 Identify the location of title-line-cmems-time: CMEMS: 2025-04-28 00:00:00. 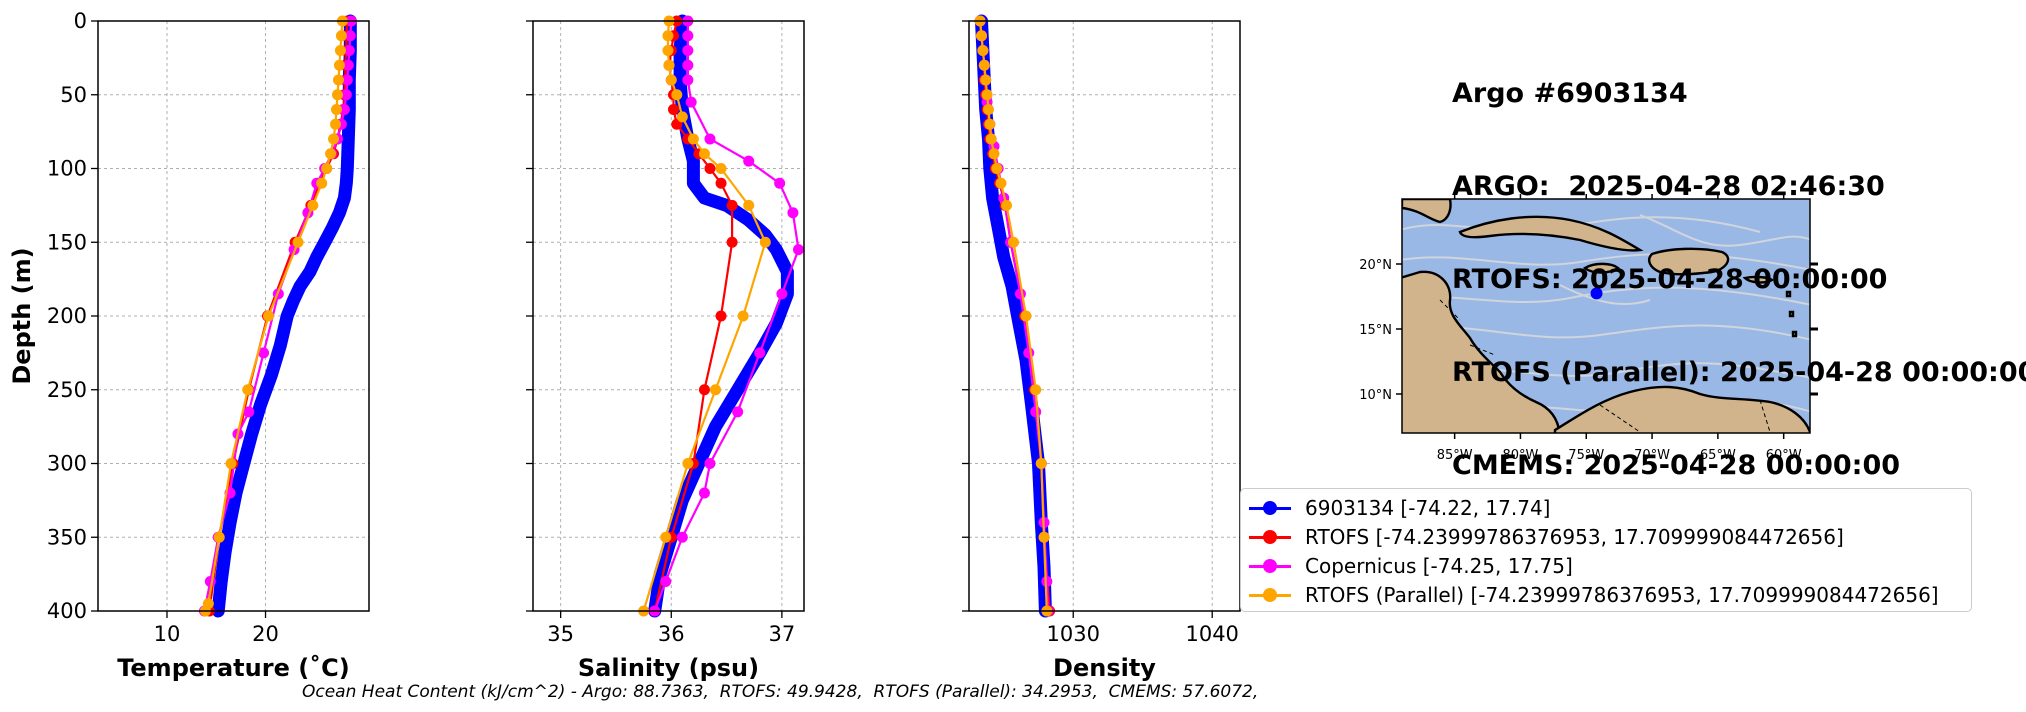
(1676, 465).